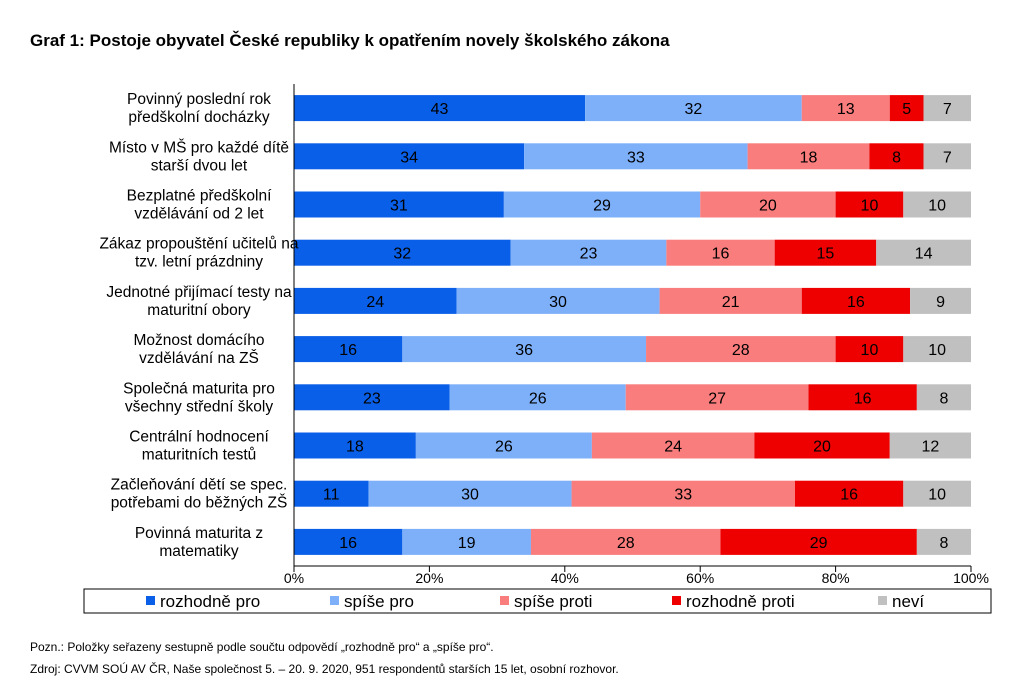 The width and height of the screenshot is (1029, 693). Describe the element at coordinates (199, 262) in the screenshot. I see `category-label: tzv. letní prázdniny` at that location.